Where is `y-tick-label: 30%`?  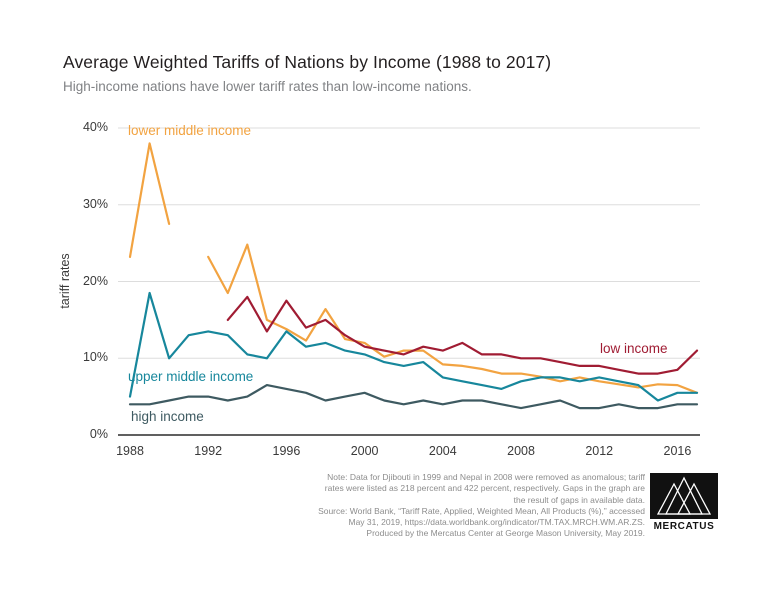 y-tick-label: 30% is located at coordinates (95, 203).